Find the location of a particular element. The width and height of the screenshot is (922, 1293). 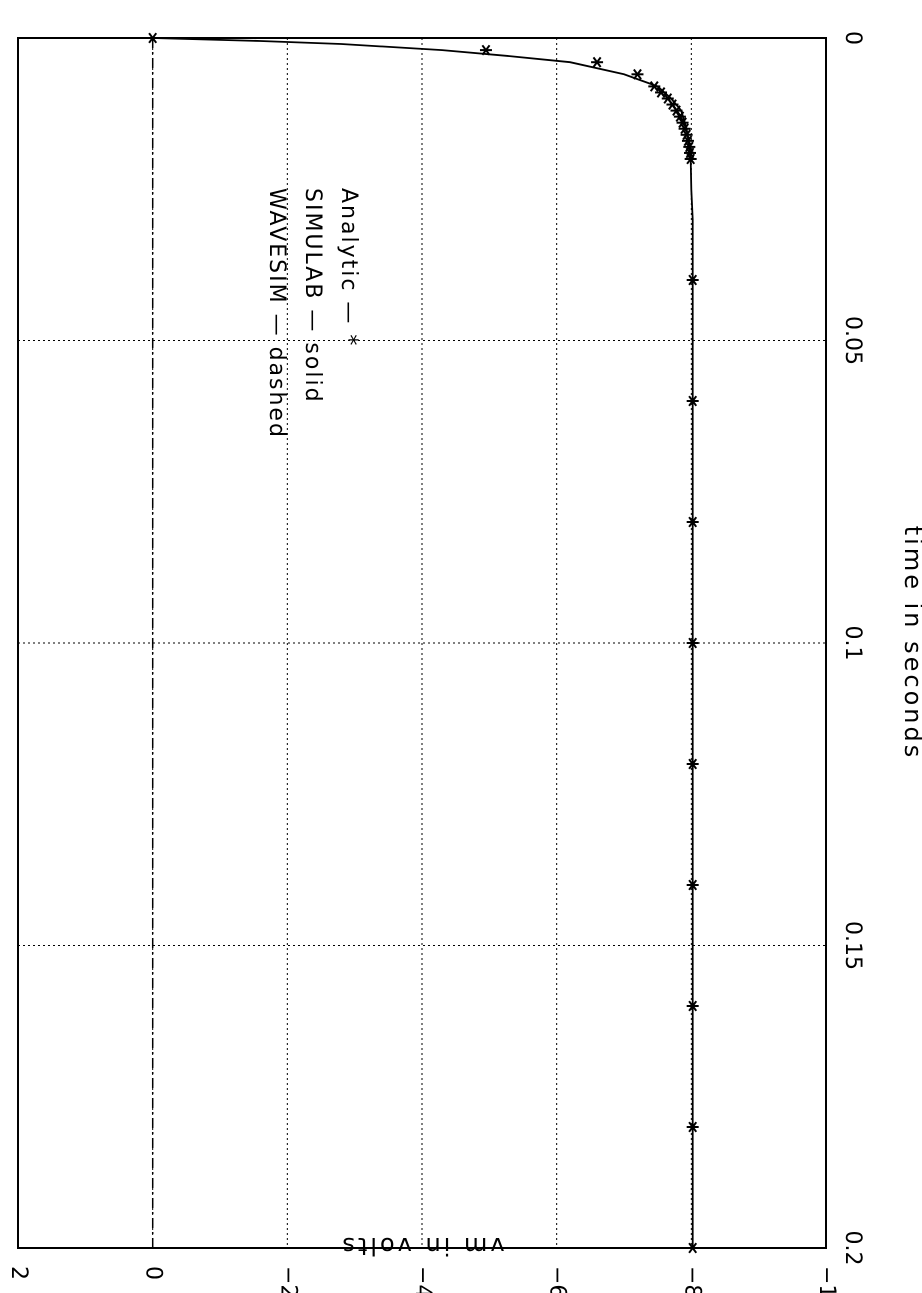

y-tick-label: −8 is located at coordinates (691, 1279).